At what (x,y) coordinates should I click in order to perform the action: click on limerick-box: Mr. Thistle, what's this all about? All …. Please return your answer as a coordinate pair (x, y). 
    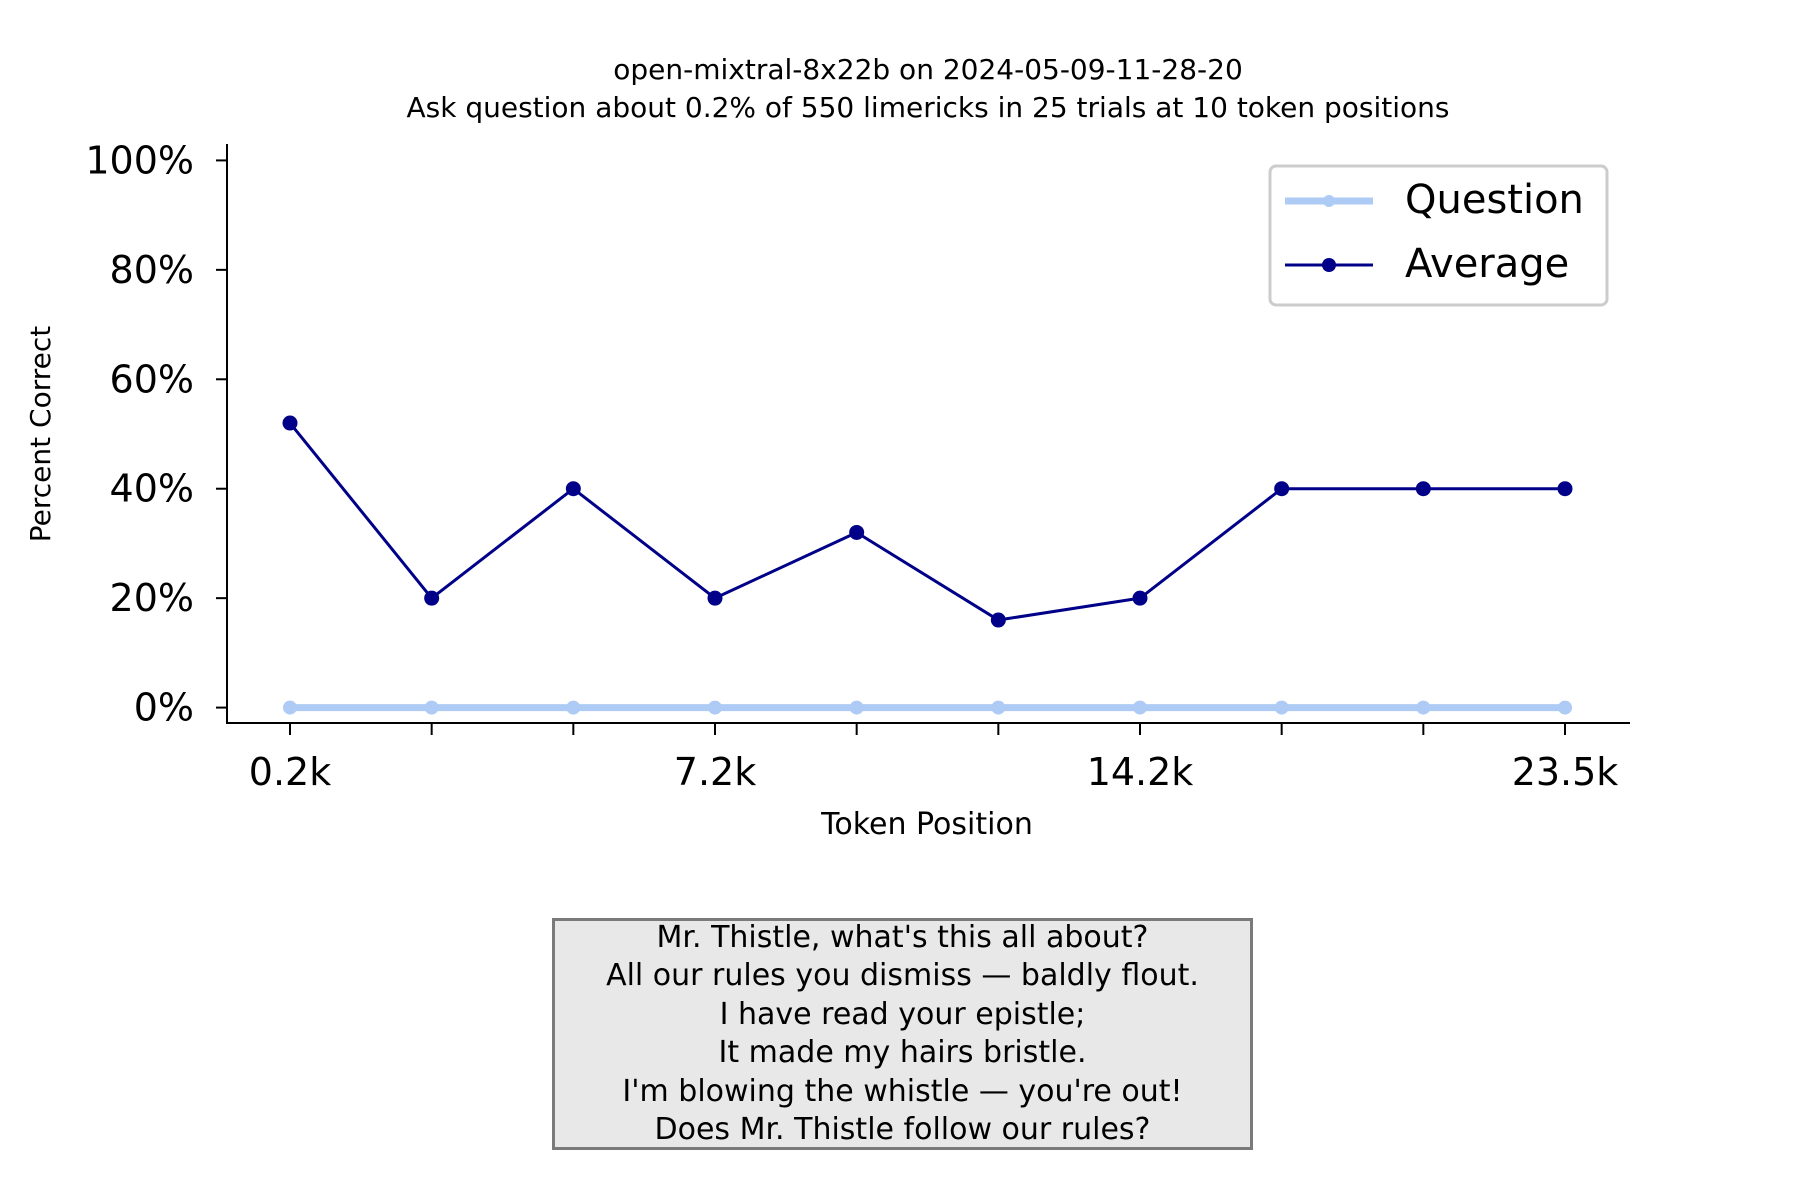
    Looking at the image, I should click on (902, 1034).